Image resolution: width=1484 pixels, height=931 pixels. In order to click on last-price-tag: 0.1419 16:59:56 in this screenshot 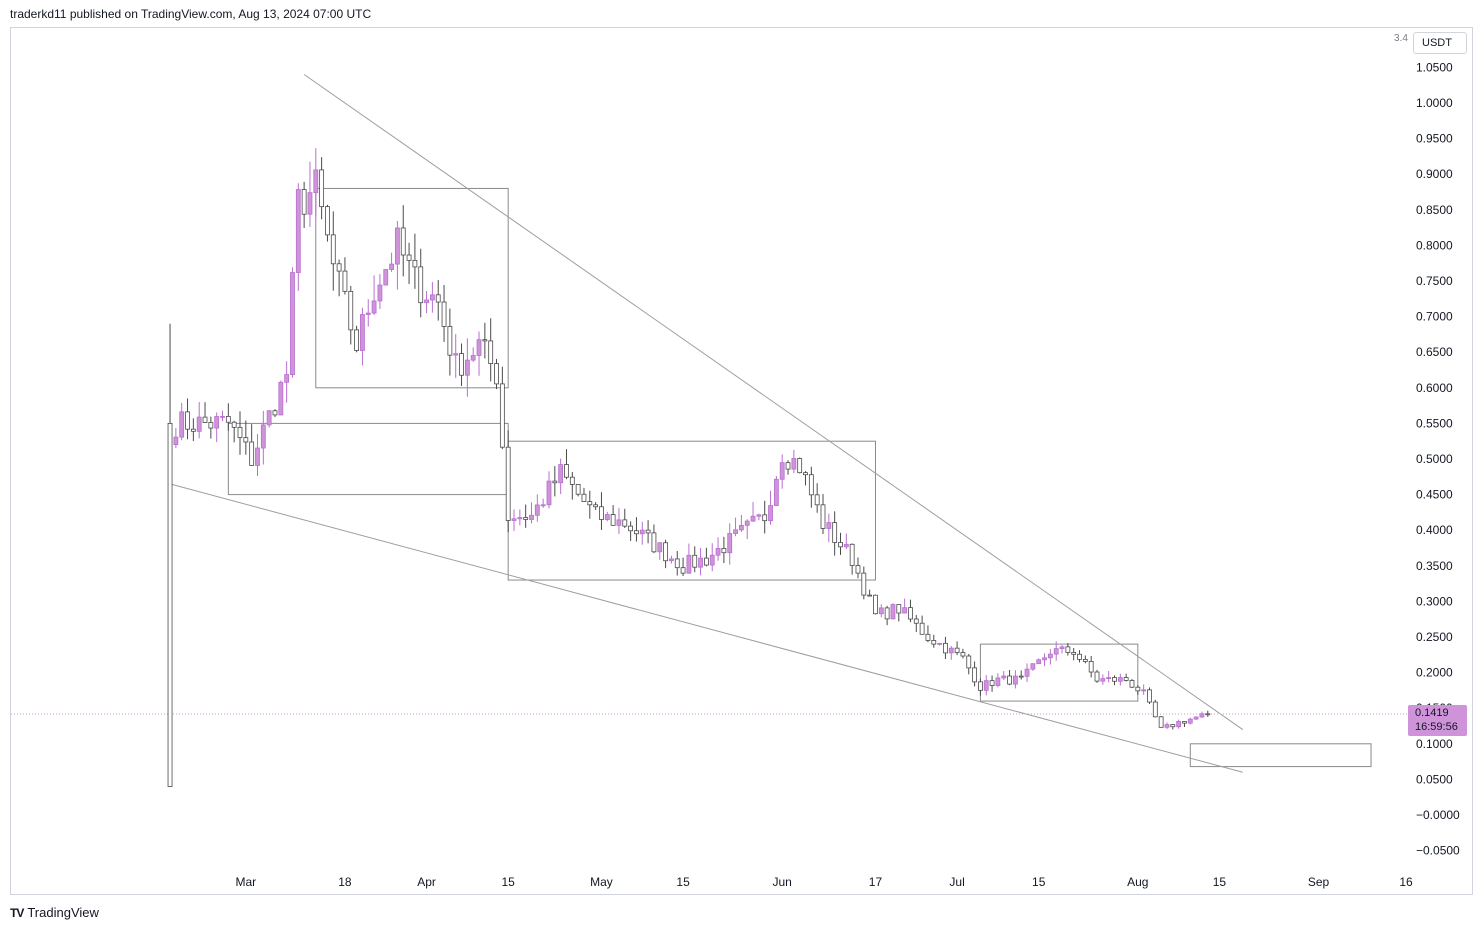, I will do `click(1437, 720)`.